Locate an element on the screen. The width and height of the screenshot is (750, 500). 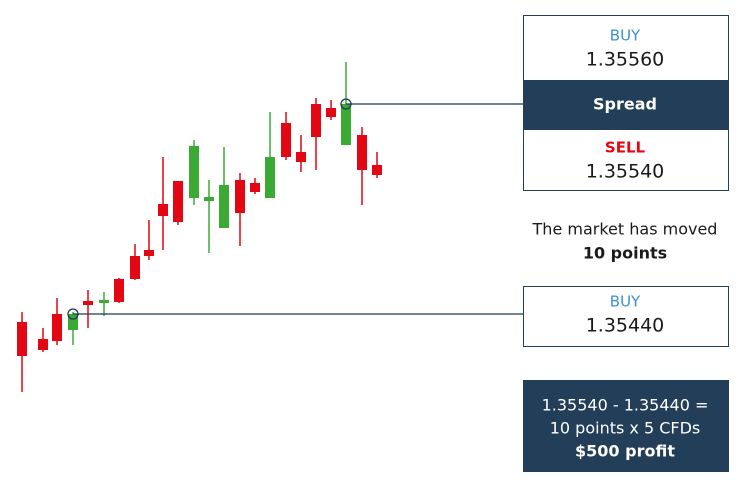
buy-price: 1.35440 is located at coordinates (625, 326).